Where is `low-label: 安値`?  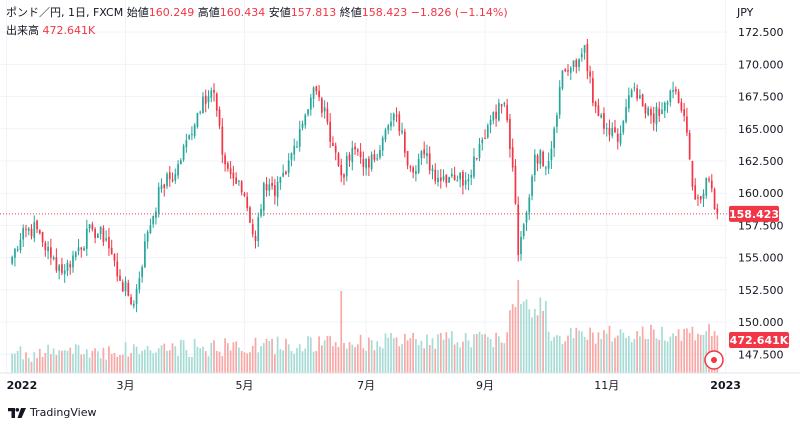 low-label: 安値 is located at coordinates (279, 12).